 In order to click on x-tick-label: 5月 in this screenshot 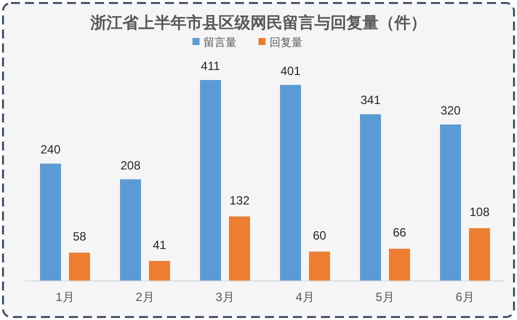, I will do `click(385, 297)`.